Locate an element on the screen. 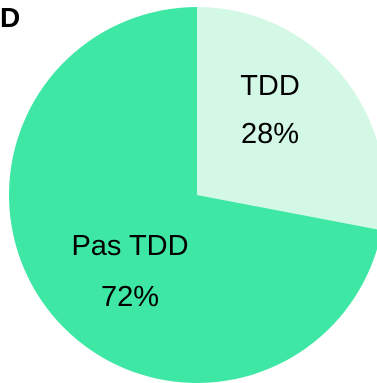 This screenshot has height=383, width=377. slice-name-label: Pas TDD is located at coordinates (129, 246).